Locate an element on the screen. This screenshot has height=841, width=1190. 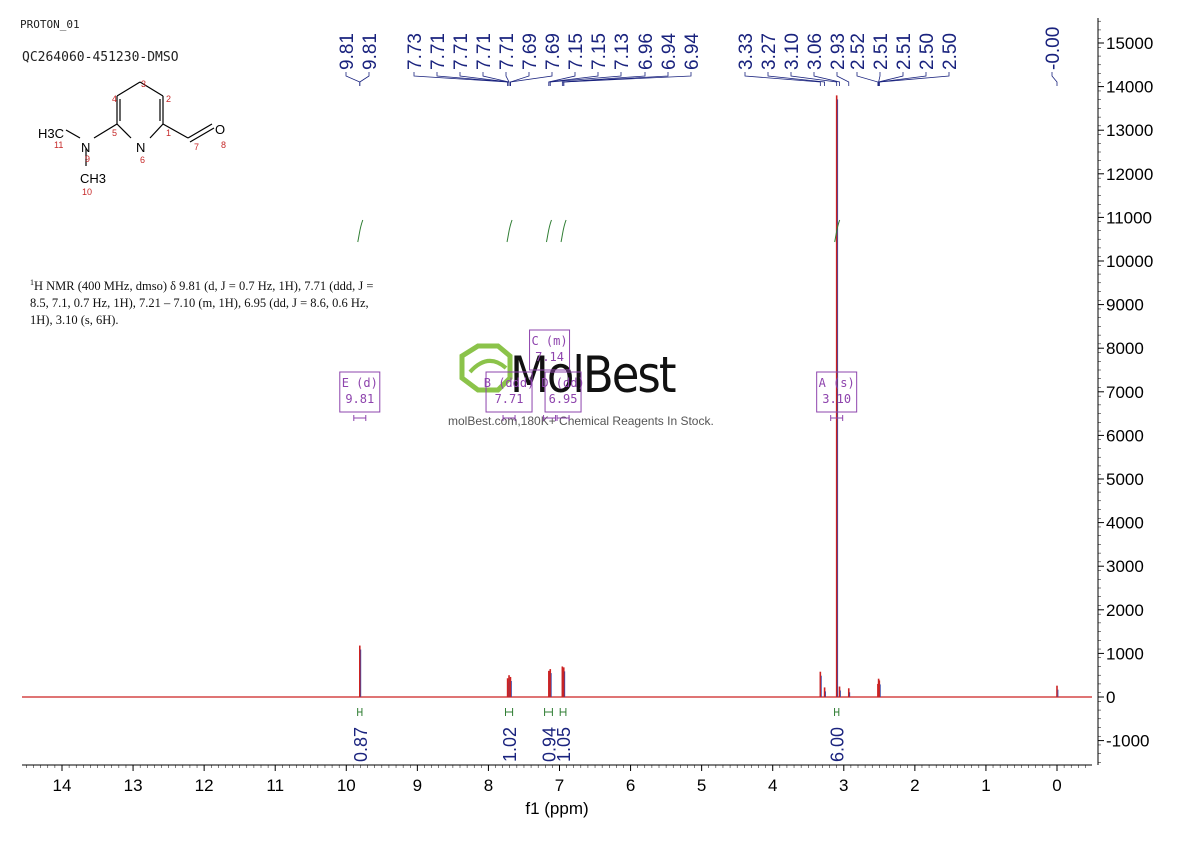
y-tick-label: 6000 is located at coordinates (1125, 435).